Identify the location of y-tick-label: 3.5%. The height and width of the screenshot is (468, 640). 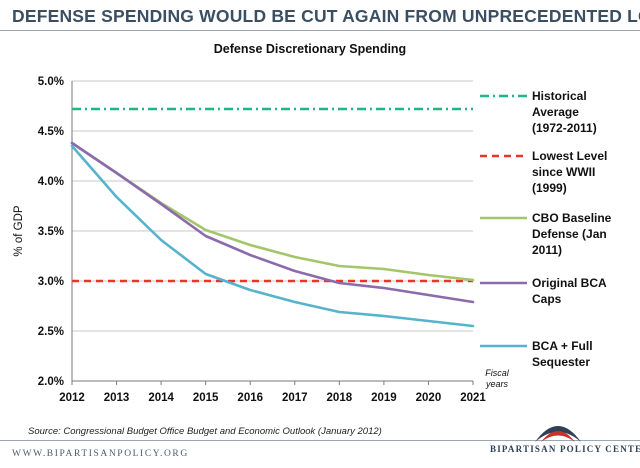
(51, 232).